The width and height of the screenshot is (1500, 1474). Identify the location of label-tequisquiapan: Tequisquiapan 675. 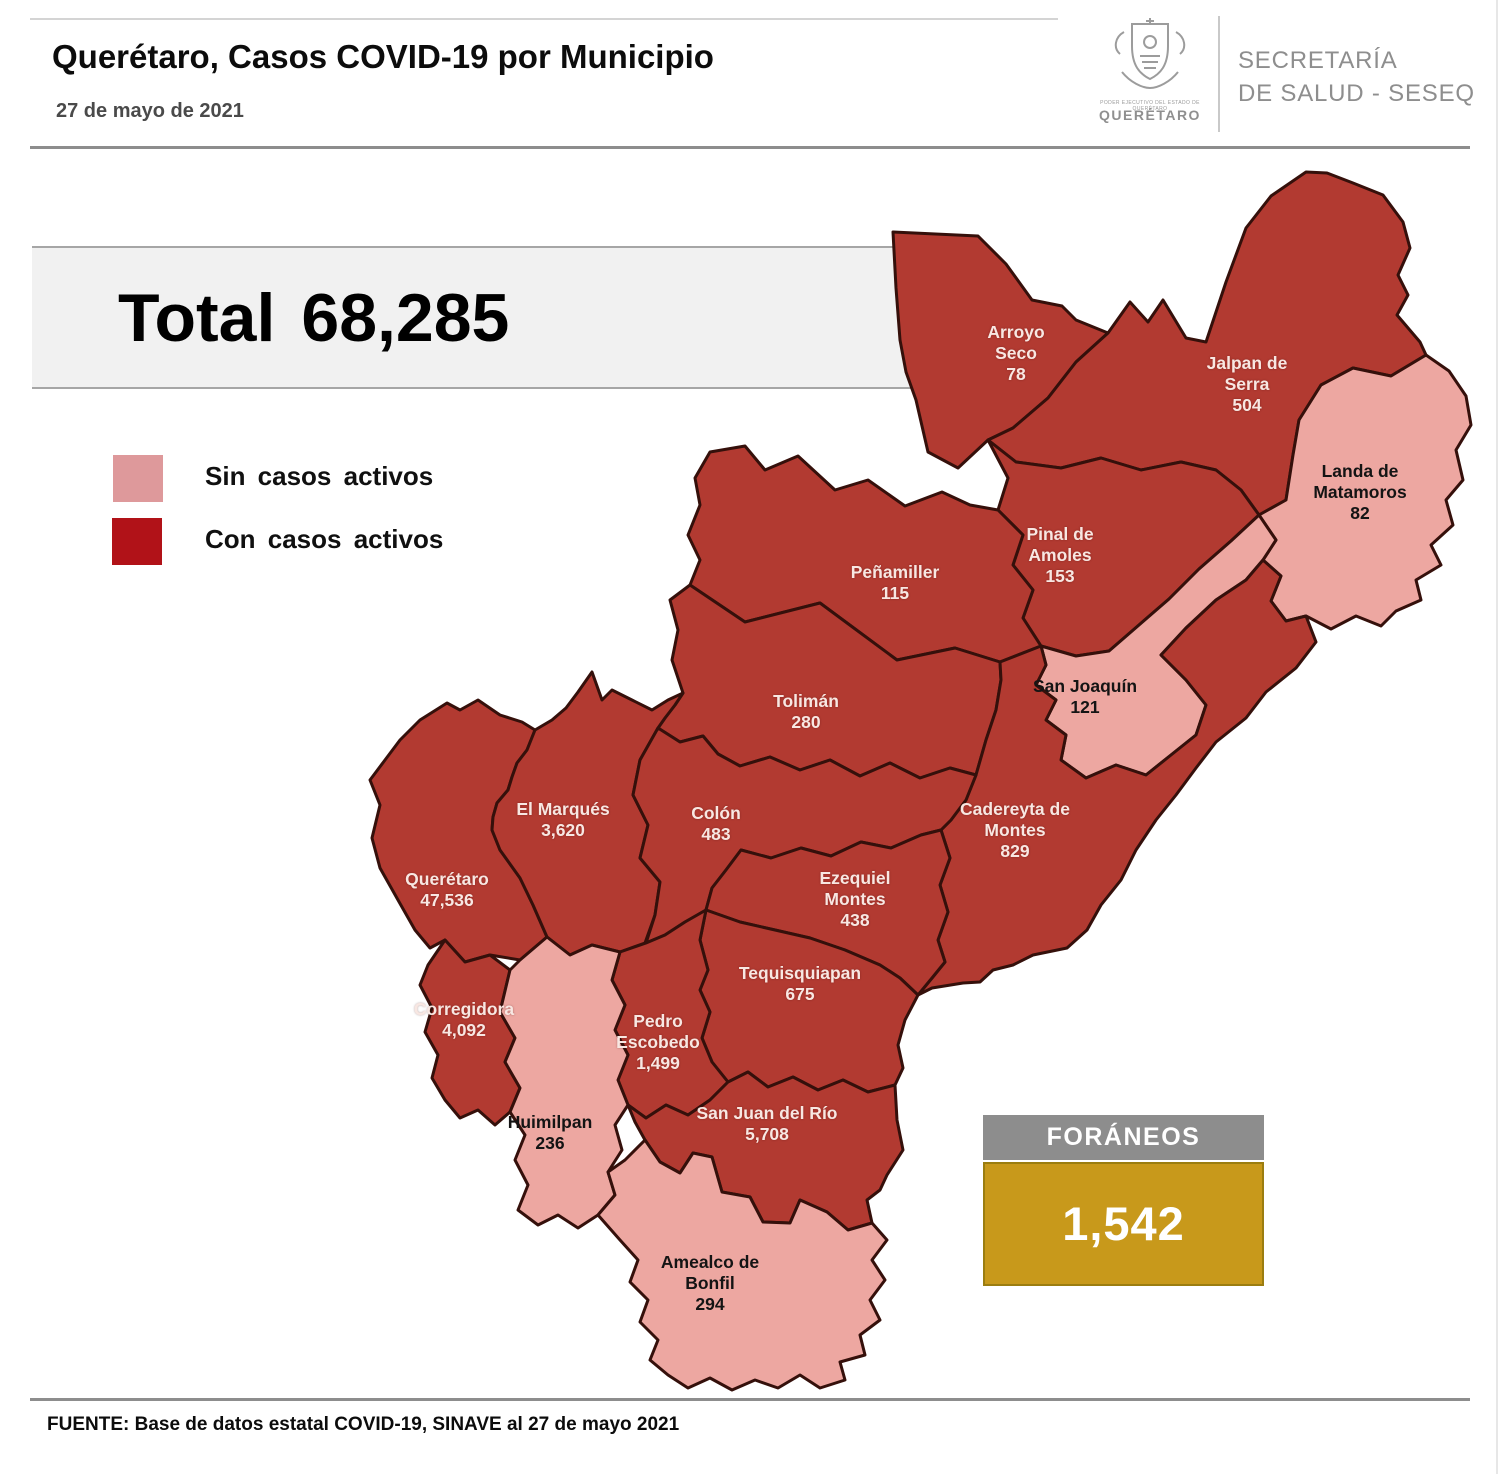
(800, 983).